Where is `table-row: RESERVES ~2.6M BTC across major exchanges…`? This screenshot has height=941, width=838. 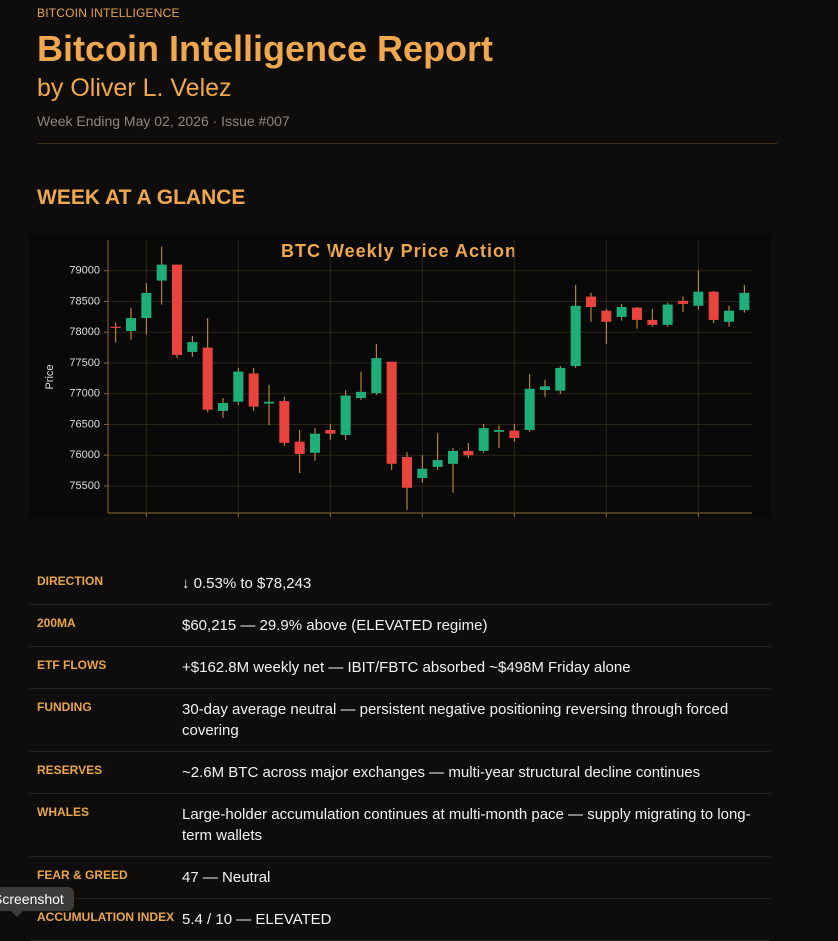
table-row: RESERVES ~2.6M BTC across major exchanges… is located at coordinates (400, 773).